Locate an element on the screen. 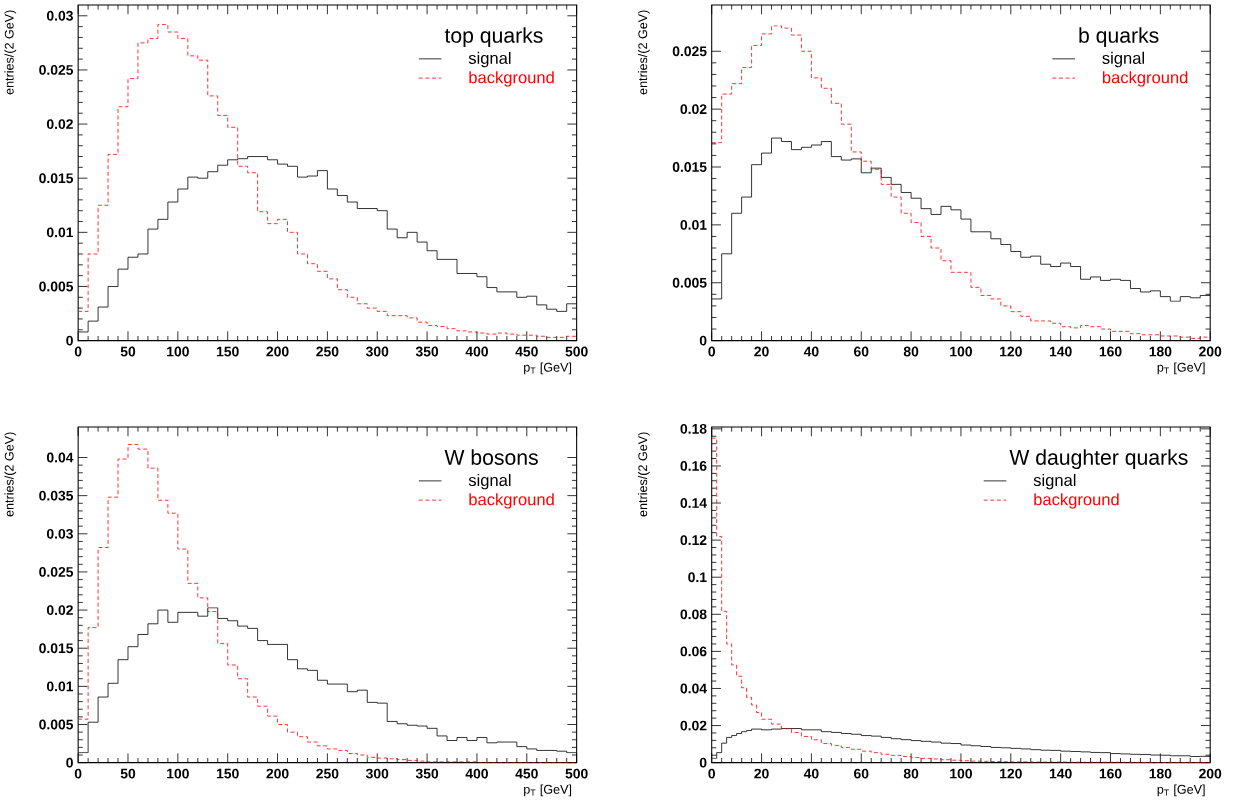  legend-title: top quarks is located at coordinates (493, 37).